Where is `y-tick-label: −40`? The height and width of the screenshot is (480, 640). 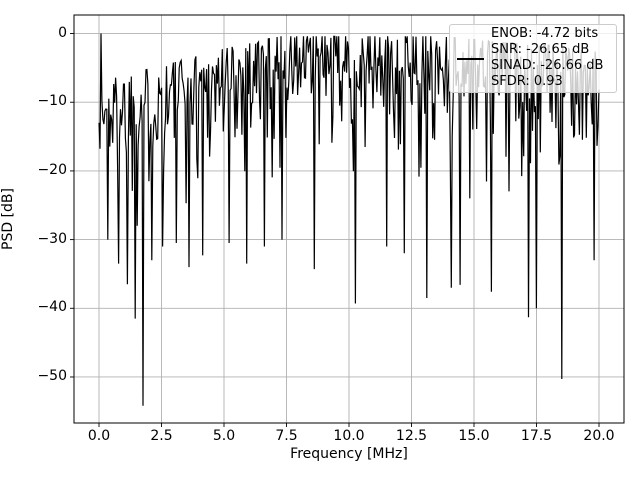 y-tick-label: −40 is located at coordinates (52, 307).